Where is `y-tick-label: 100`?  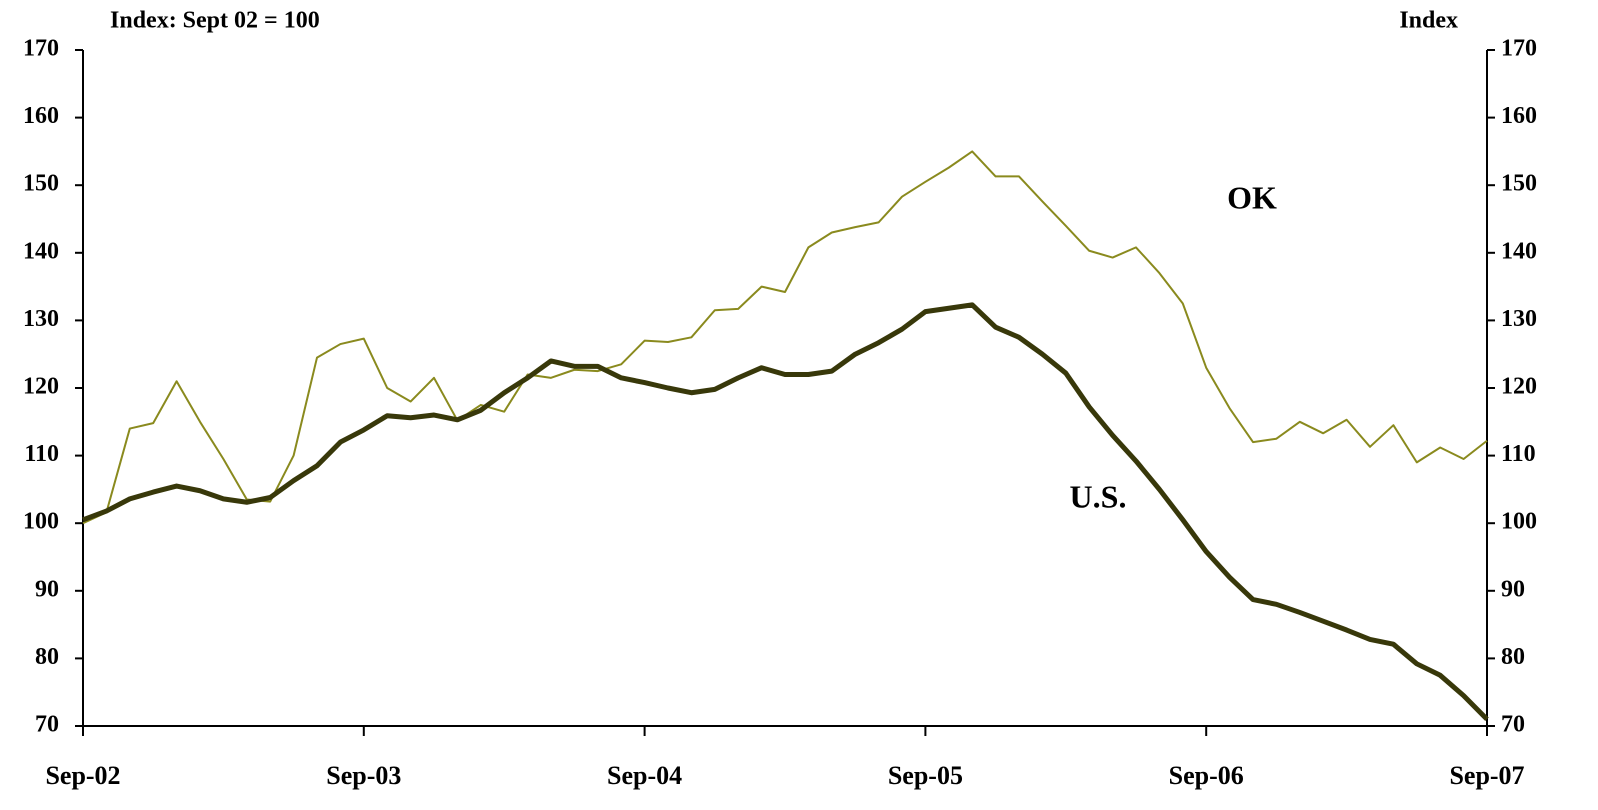
y-tick-label: 100 is located at coordinates (41, 522).